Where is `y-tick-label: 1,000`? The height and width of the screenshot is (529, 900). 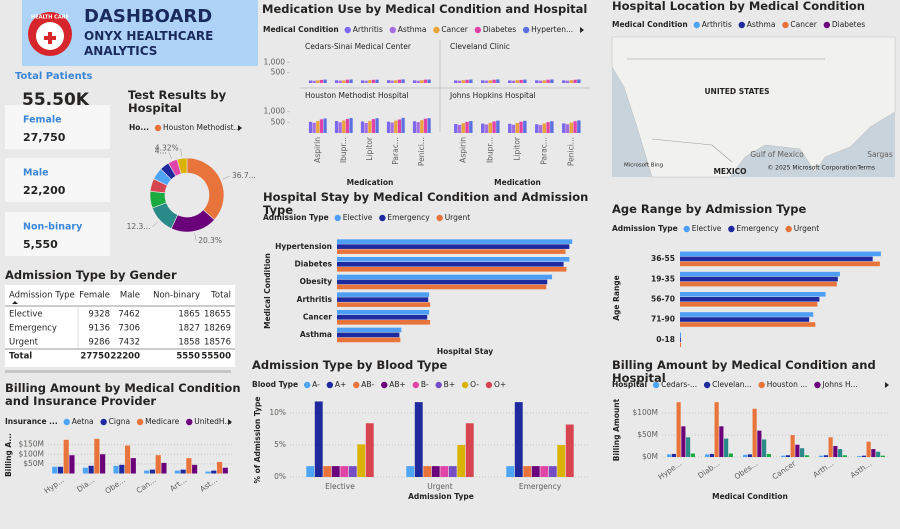
y-tick-label: 1,000 is located at coordinates (275, 61).